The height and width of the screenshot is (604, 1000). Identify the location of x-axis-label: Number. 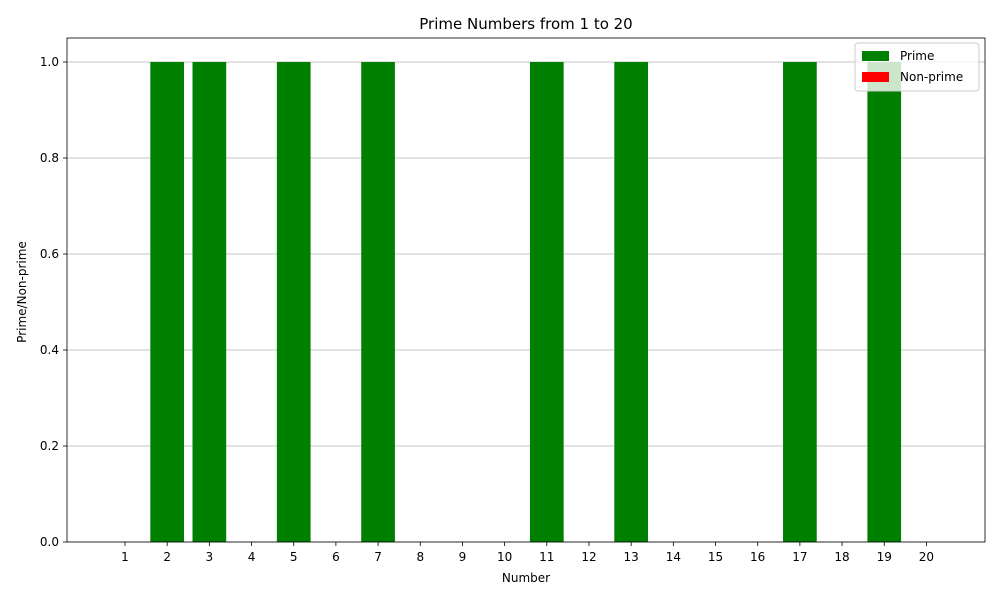
(526, 578).